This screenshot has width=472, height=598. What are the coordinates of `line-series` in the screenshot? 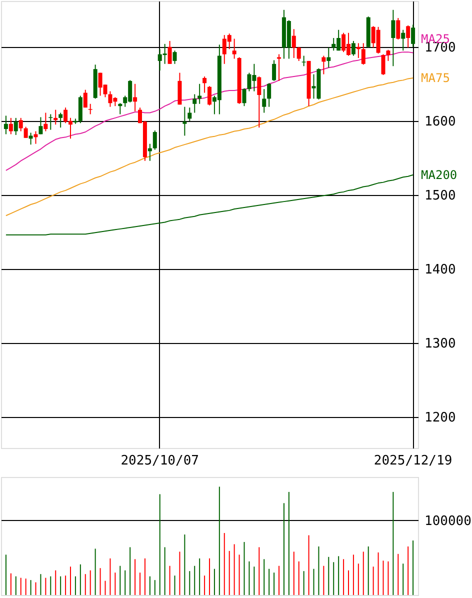 It's located at (209, 205).